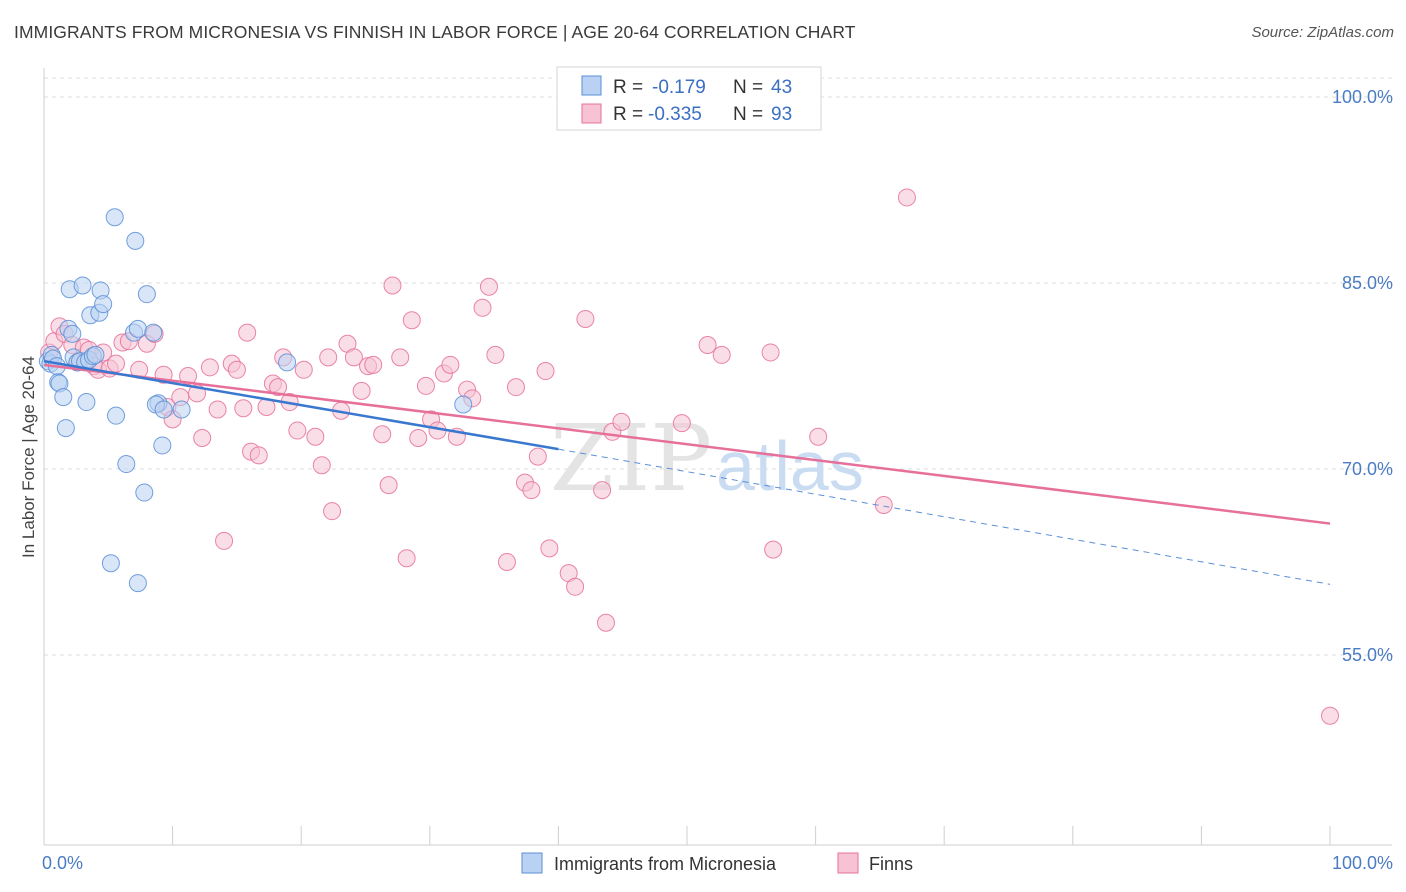 The height and width of the screenshot is (892, 1406). I want to click on source-label: Source: ZipAtlas.com, so click(1322, 32).